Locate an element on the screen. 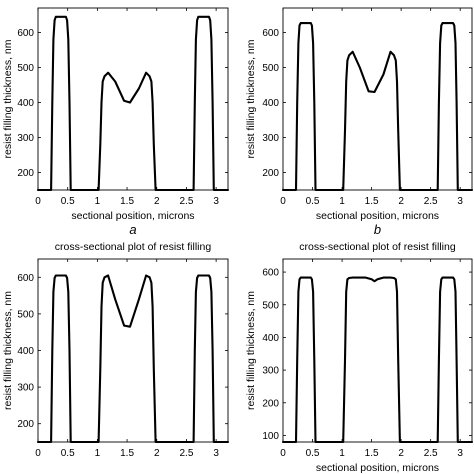  y-tick-label: 100 is located at coordinates (270, 436).